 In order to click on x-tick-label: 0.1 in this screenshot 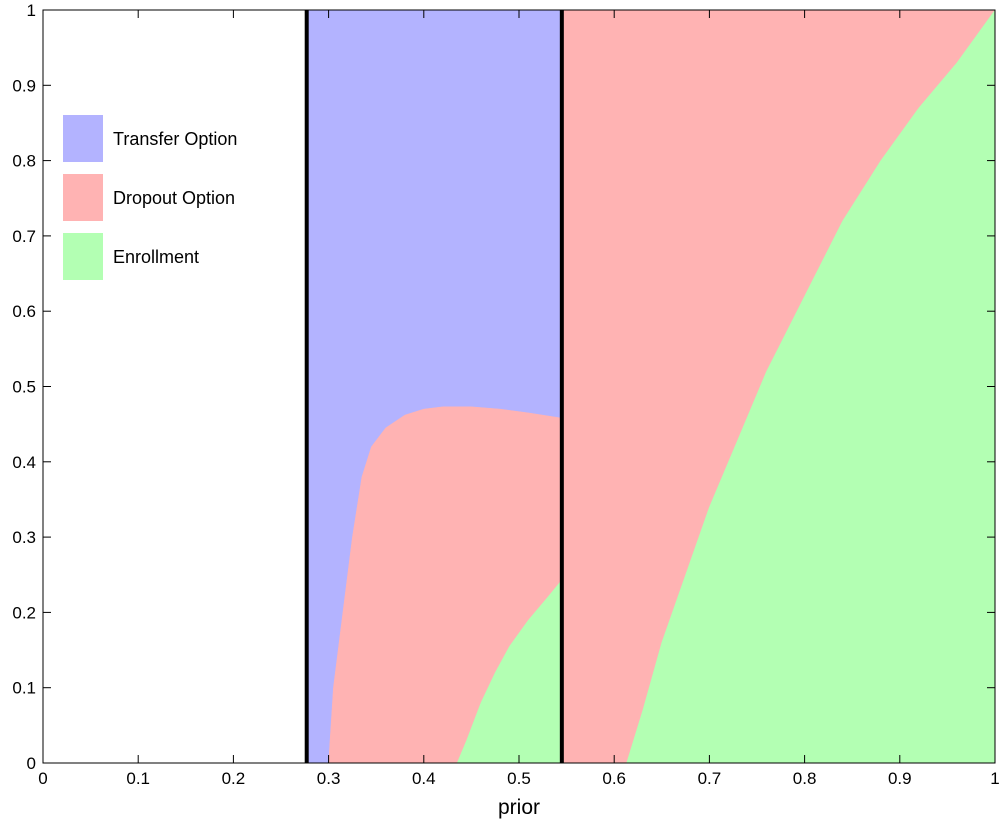, I will do `click(138, 778)`.